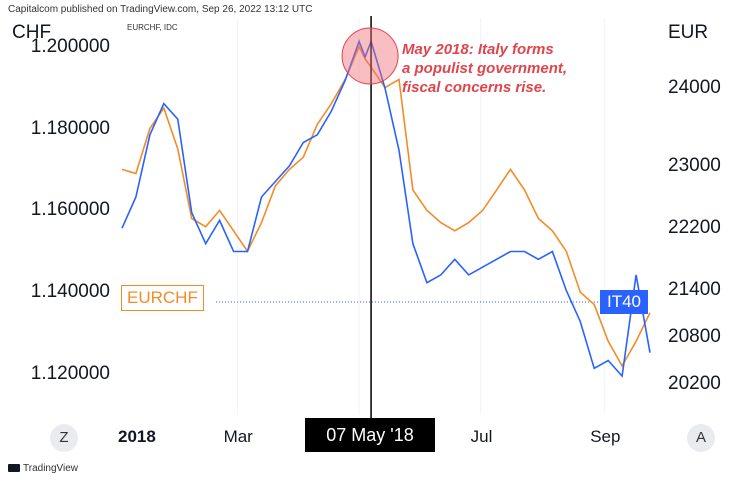 The width and height of the screenshot is (750, 481). What do you see at coordinates (64, 438) in the screenshot?
I see `zoom-button: Z` at bounding box center [64, 438].